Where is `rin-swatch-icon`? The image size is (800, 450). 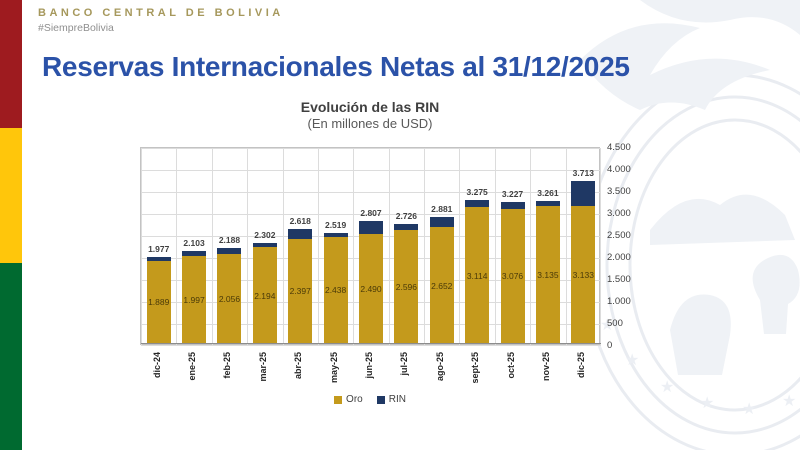 rin-swatch-icon is located at coordinates (380, 399).